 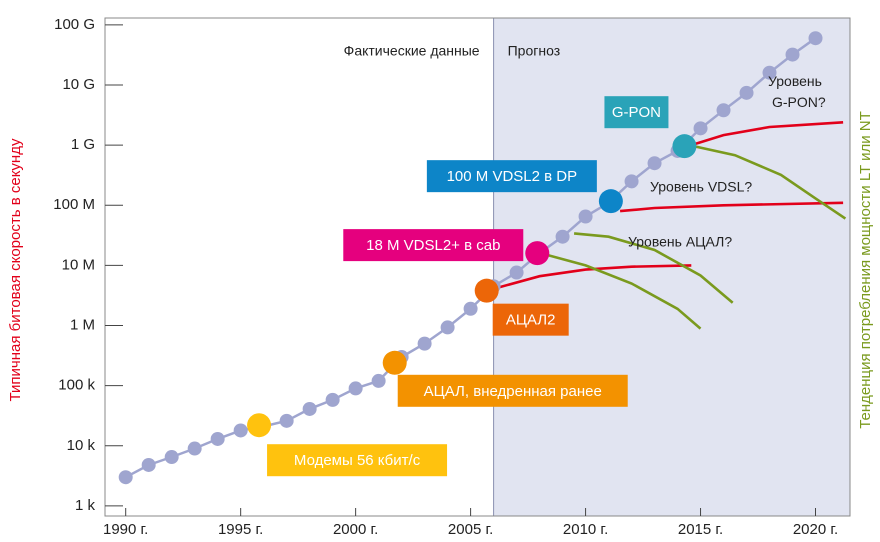 I want to click on x-tick-label: 2015 г., so click(x=700, y=529).